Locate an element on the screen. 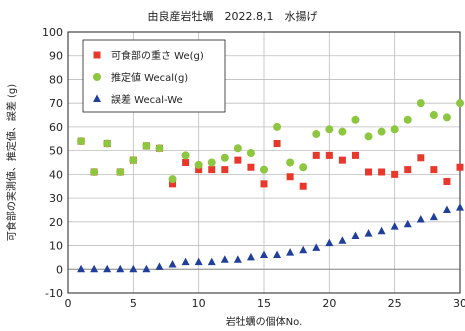 Image resolution: width=465 pixels, height=331 pixels. y-tick-label: 100 is located at coordinates (52, 32).